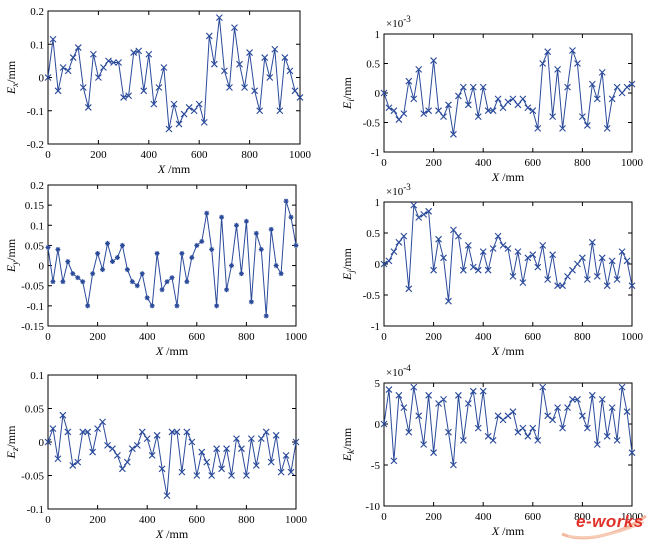  Describe the element at coordinates (398, 371) in the screenshot. I see `exponent-label: ×10⁻⁴` at that location.